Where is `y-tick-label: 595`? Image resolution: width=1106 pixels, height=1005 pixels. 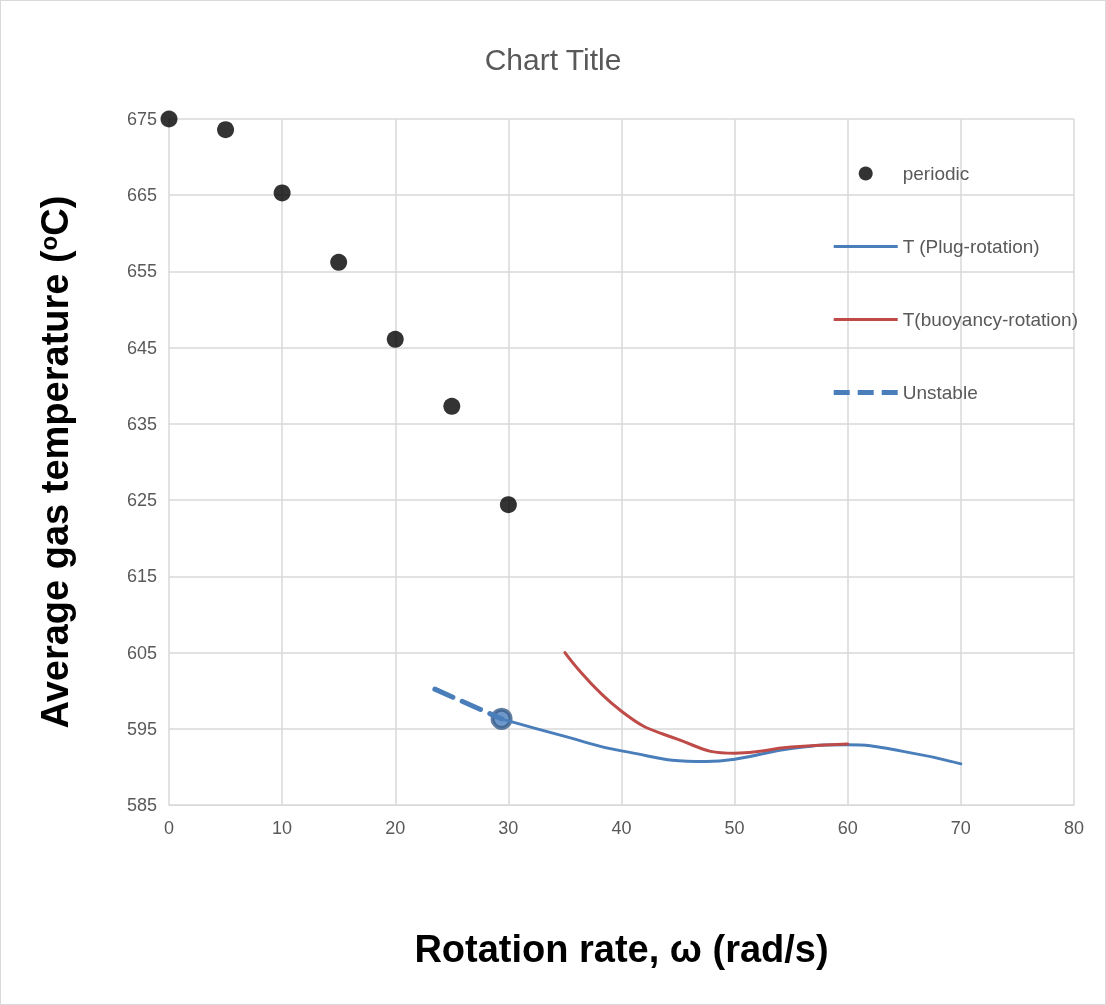 y-tick-label: 595 is located at coordinates (141, 728).